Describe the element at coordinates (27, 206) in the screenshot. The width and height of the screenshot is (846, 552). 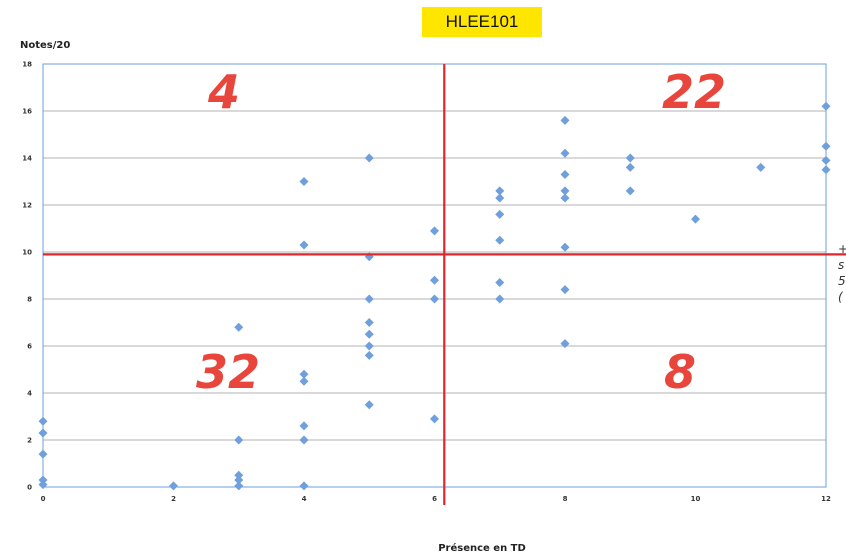
I see `y-tick-label: 12` at that location.